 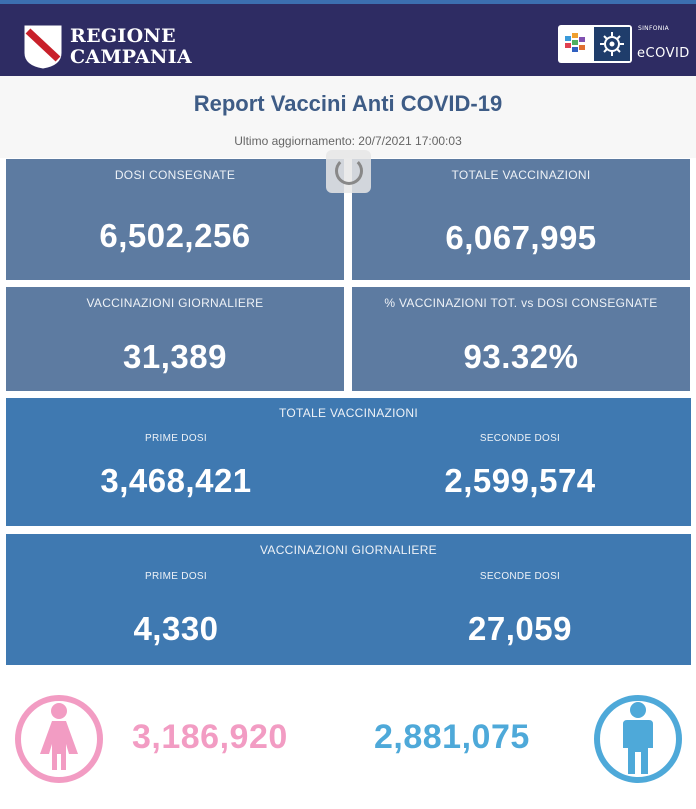 I want to click on female-person-icon, so click(x=59, y=739).